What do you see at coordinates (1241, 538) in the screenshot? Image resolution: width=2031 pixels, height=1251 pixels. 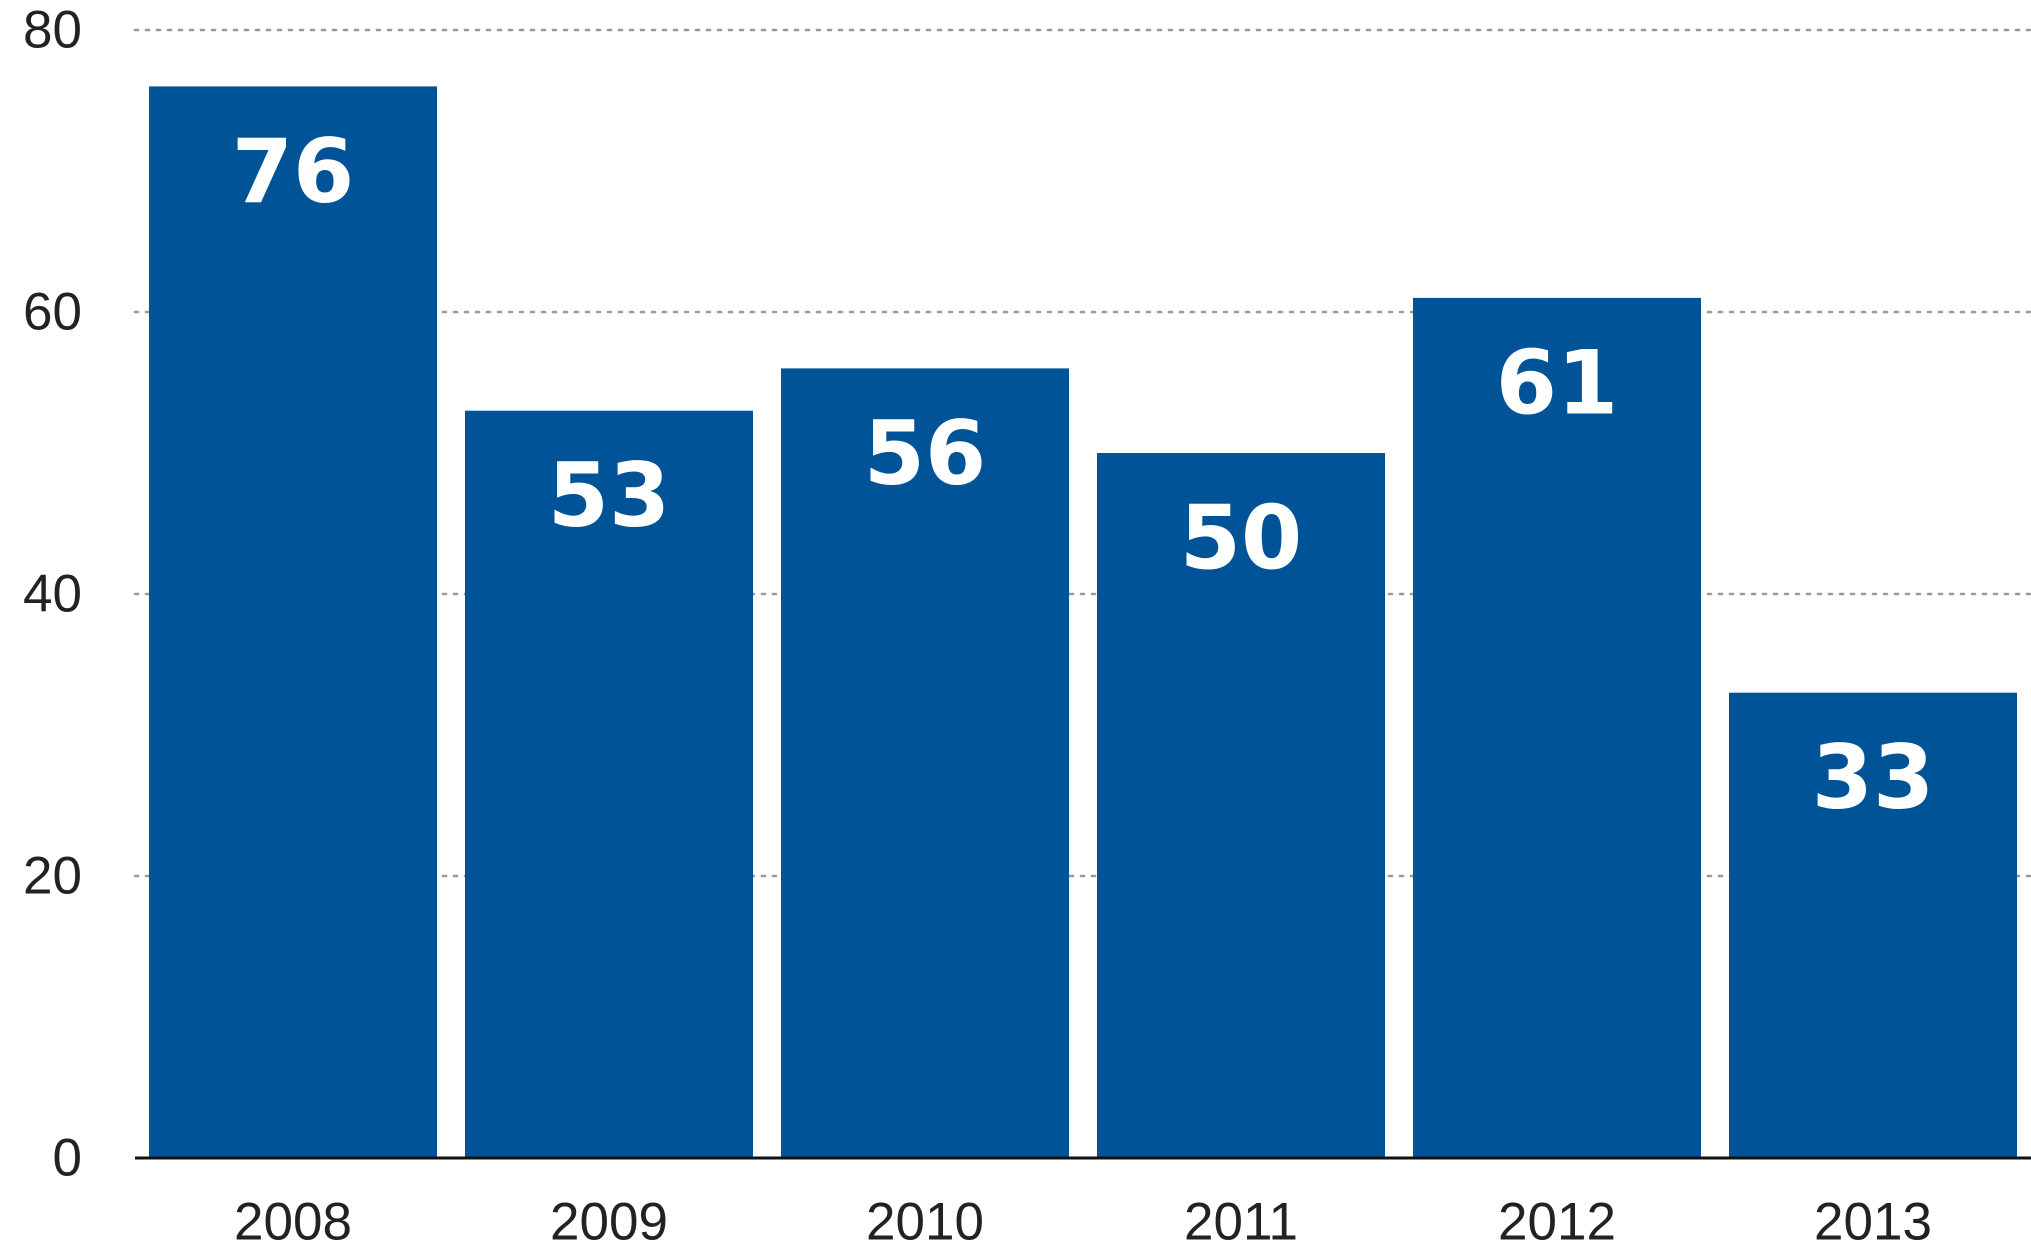 I see `bar-value-label-2011: 50` at bounding box center [1241, 538].